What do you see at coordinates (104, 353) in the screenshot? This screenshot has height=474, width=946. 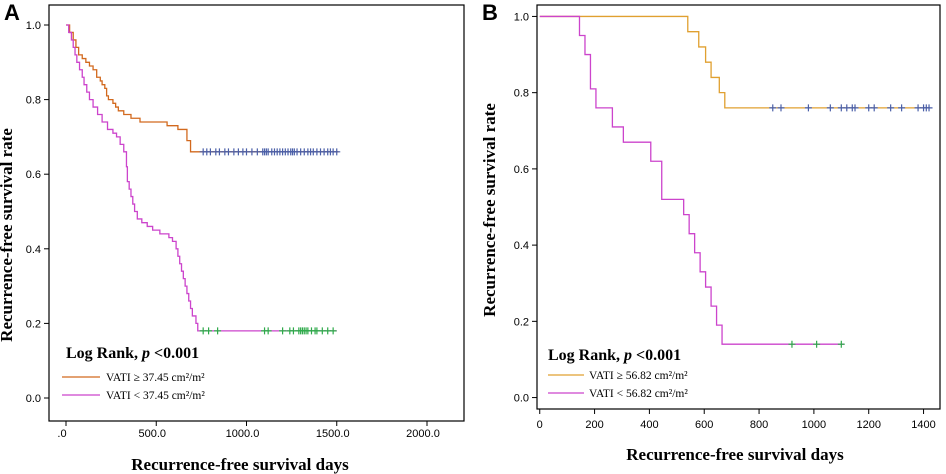 I see `panel-a-log-rank-label: Log Rank,` at bounding box center [104, 353].